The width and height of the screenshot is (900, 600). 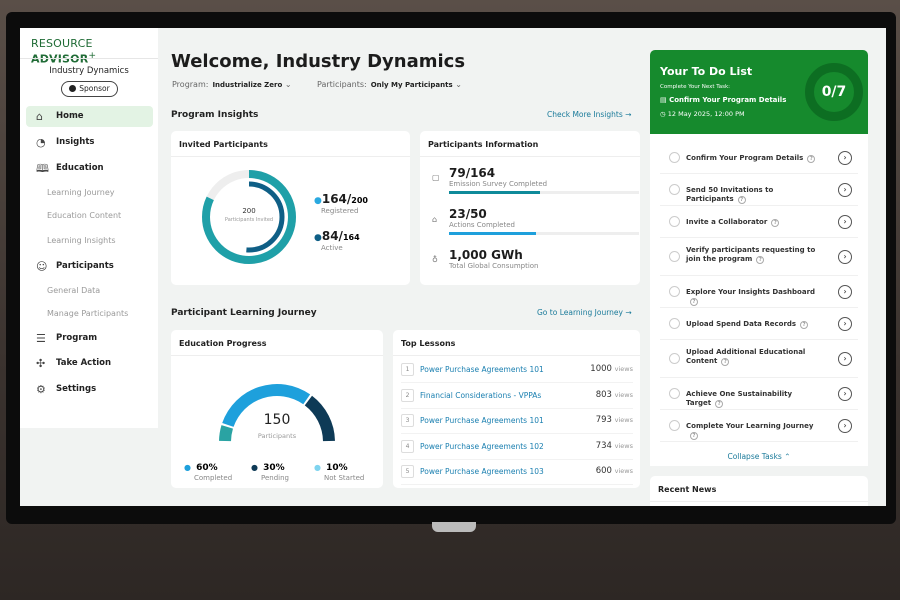 What do you see at coordinates (695, 87) in the screenshot?
I see `next-task-label: Complete Your Next Task:` at bounding box center [695, 87].